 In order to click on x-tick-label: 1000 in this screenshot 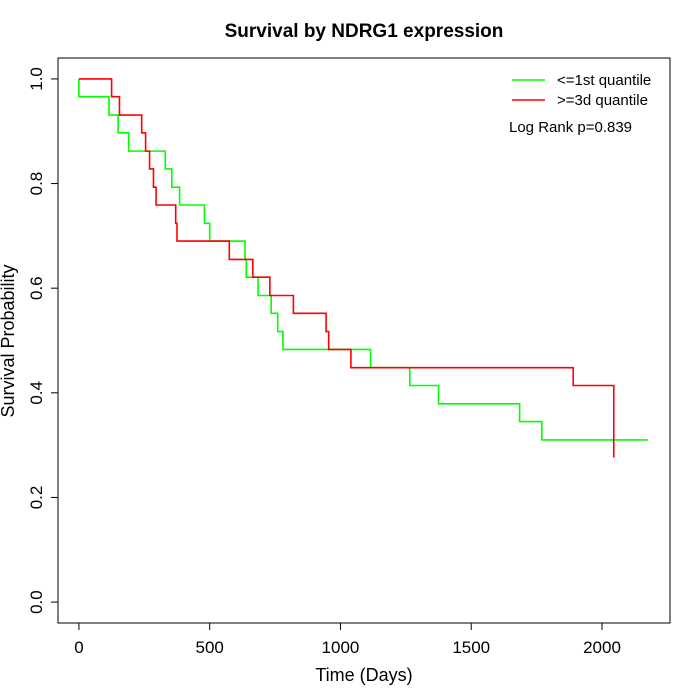, I will do `click(341, 647)`.